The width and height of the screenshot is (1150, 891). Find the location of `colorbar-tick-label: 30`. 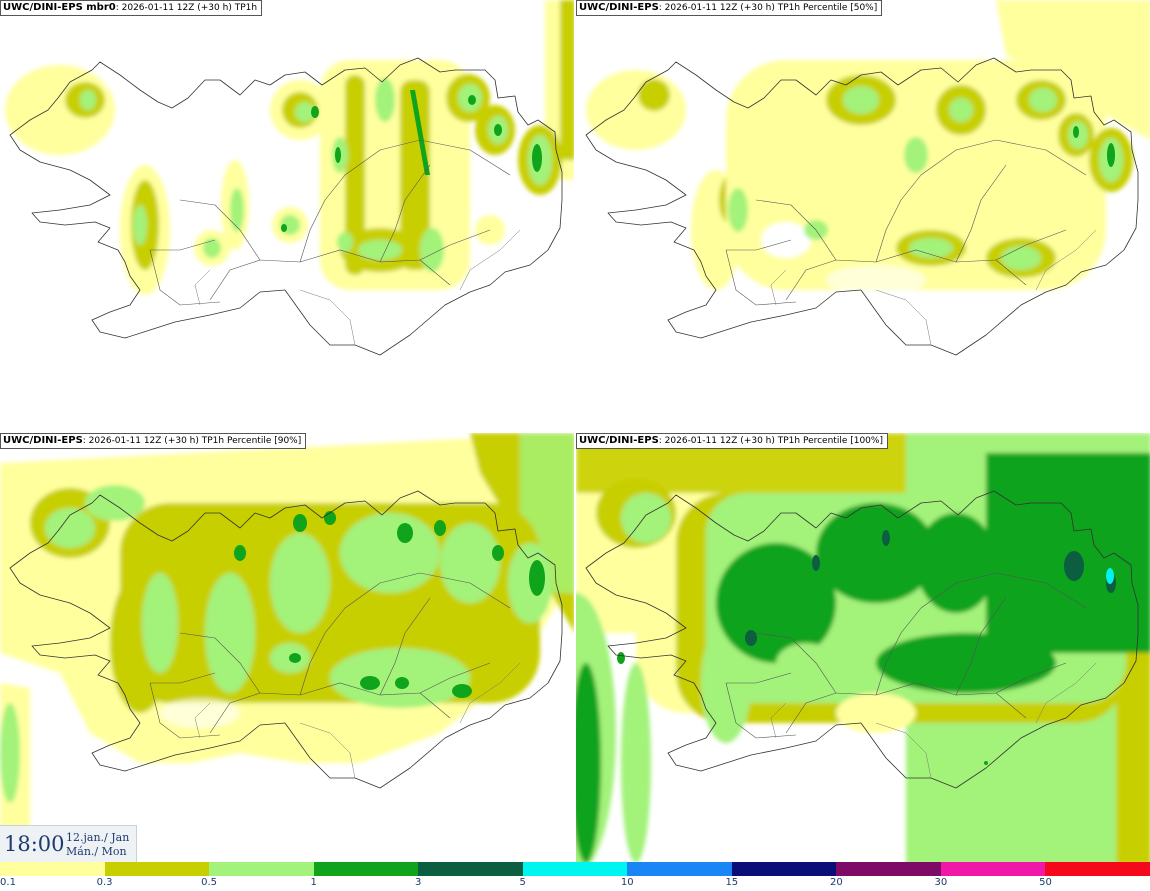

colorbar-tick-label: 30 is located at coordinates (941, 882).